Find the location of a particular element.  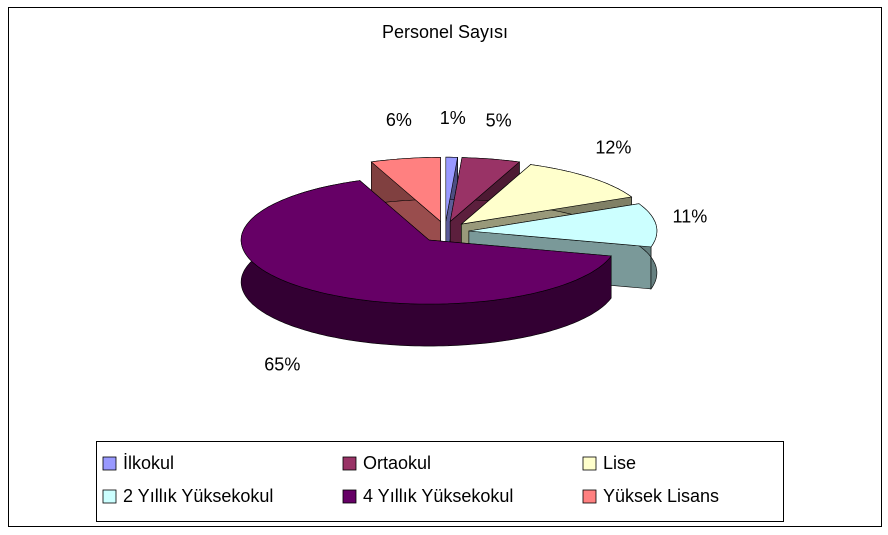

chart-title: Personel Sayısı is located at coordinates (445, 32).